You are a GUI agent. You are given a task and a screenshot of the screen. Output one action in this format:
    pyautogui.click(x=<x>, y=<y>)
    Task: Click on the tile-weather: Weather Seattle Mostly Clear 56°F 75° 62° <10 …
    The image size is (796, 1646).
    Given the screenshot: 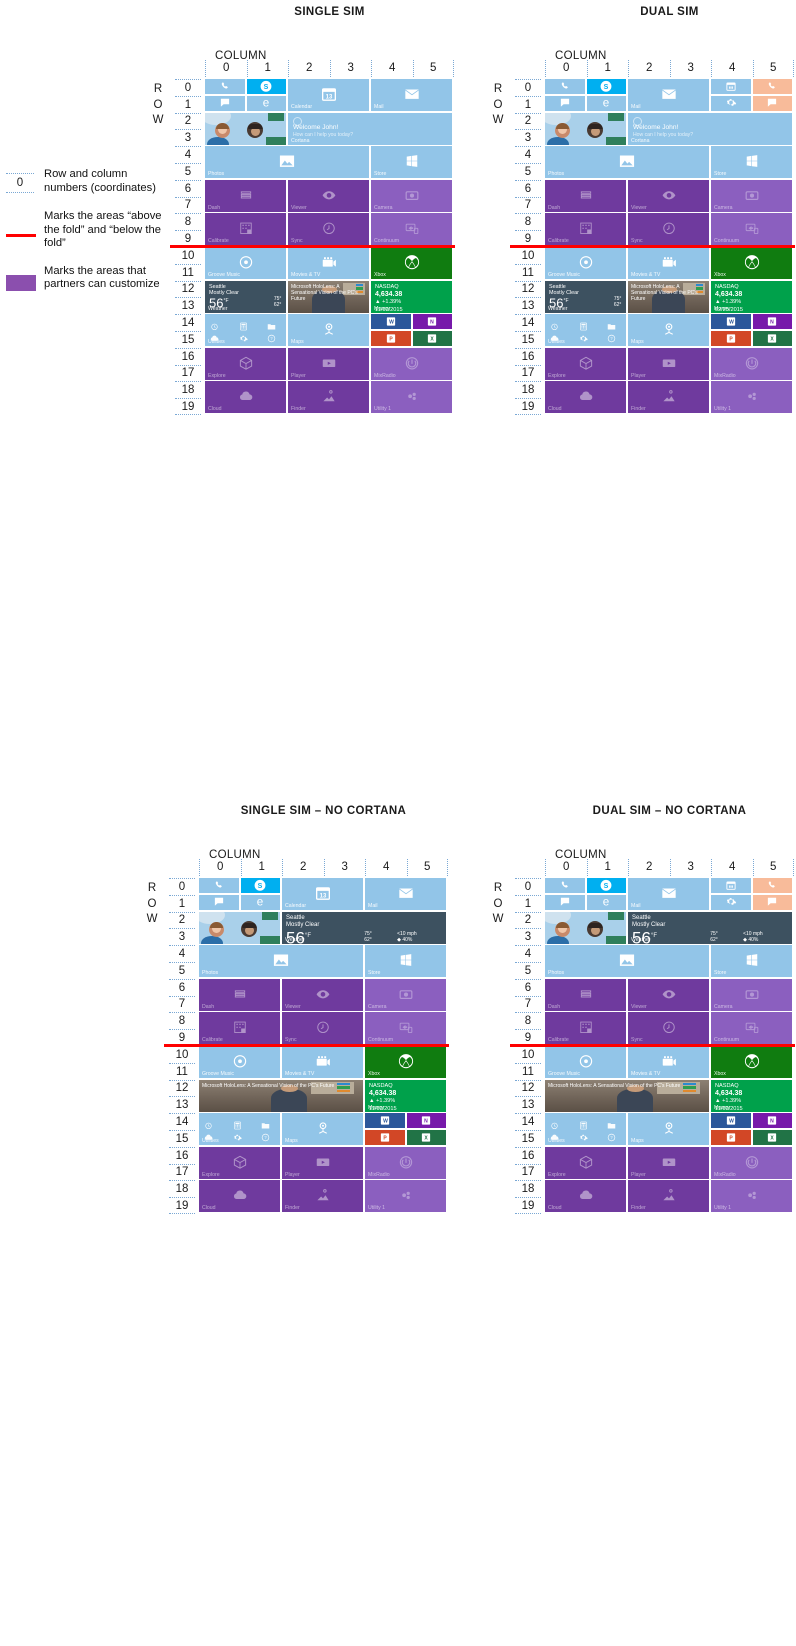 What is the action you would take?
    pyautogui.click(x=710, y=927)
    